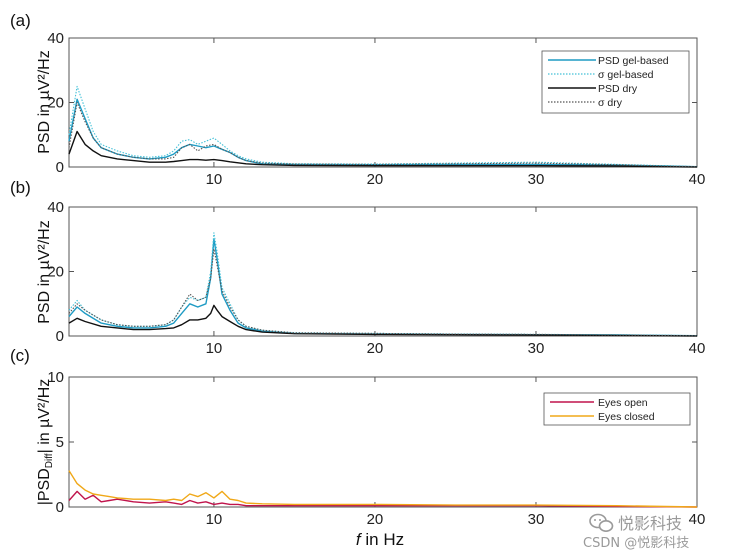  What do you see at coordinates (383, 499) in the screenshot?
I see `series-line-eyes-open` at bounding box center [383, 499].